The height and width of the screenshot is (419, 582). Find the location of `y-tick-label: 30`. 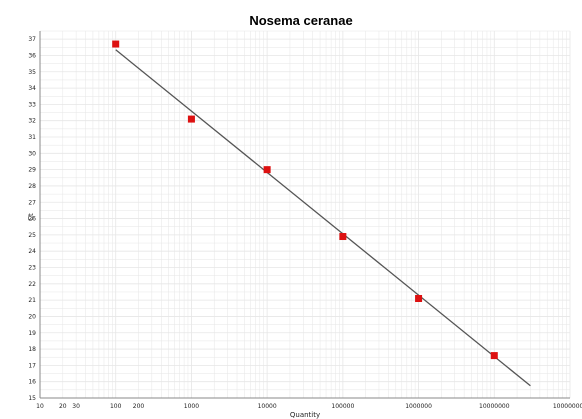

y-tick-label: 30 is located at coordinates (32, 153).